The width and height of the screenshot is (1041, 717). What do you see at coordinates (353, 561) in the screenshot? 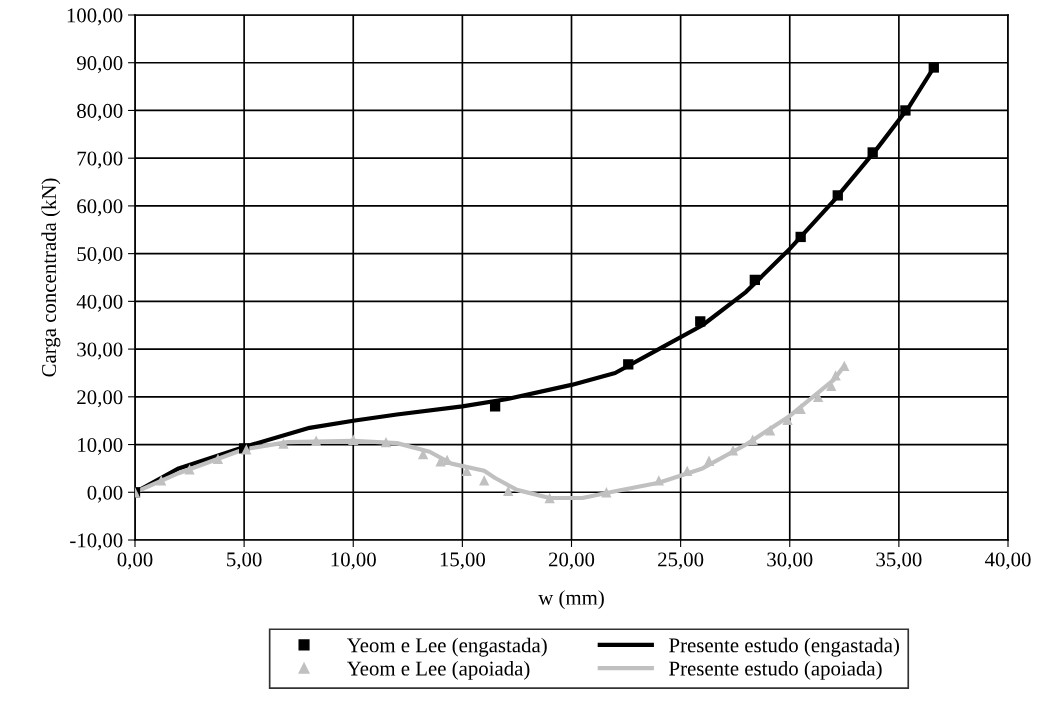
I see `x-tick-label: 10,00` at bounding box center [353, 561].